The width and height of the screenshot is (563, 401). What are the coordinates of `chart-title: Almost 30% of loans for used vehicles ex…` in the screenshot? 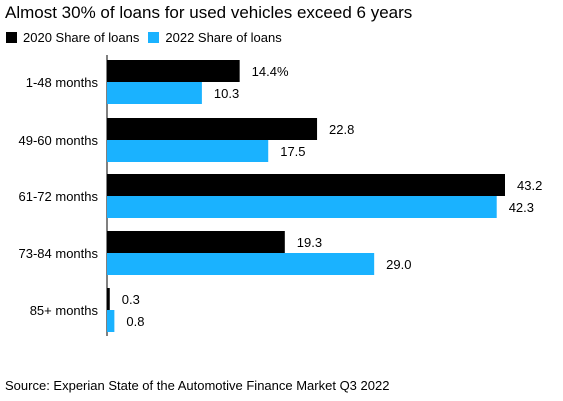 It's located at (209, 12).